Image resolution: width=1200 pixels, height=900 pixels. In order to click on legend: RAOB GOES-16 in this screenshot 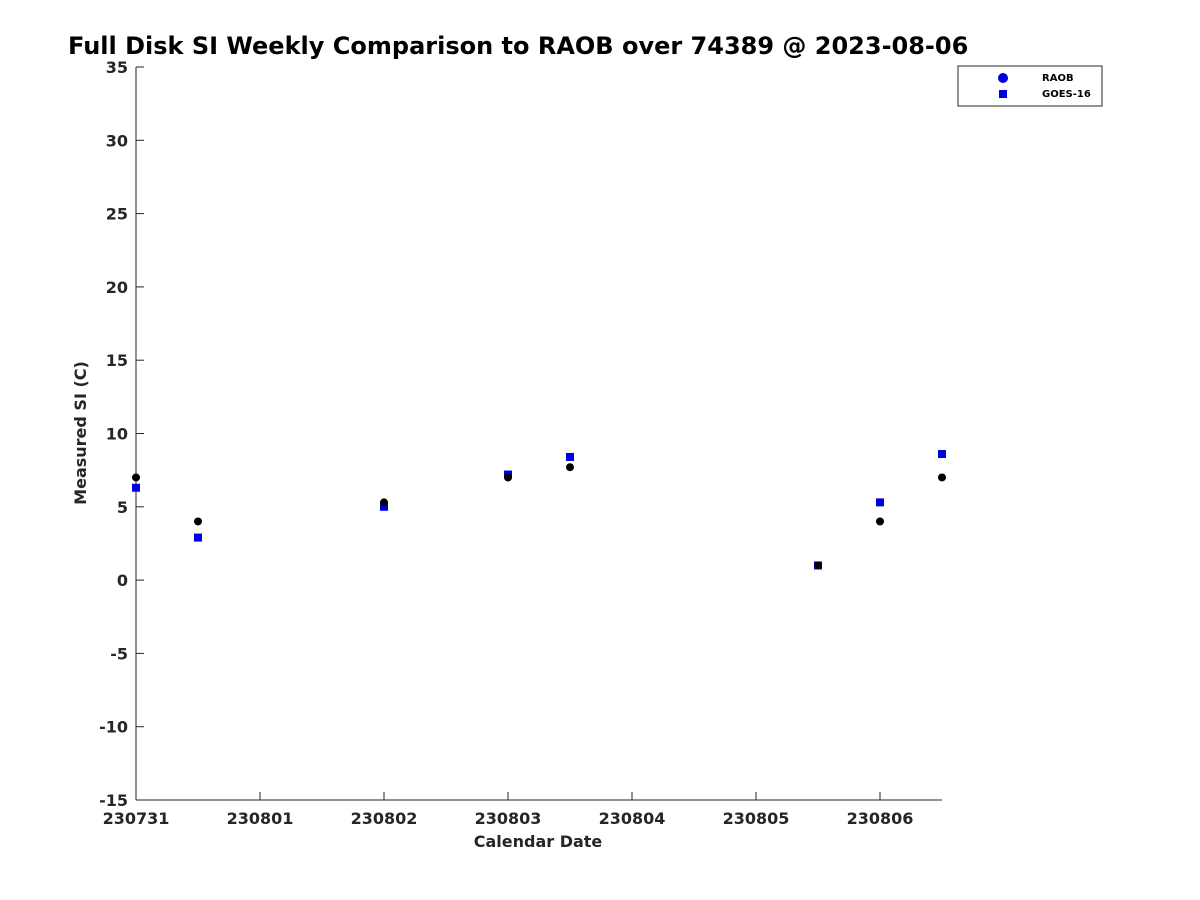, I will do `click(1030, 86)`.